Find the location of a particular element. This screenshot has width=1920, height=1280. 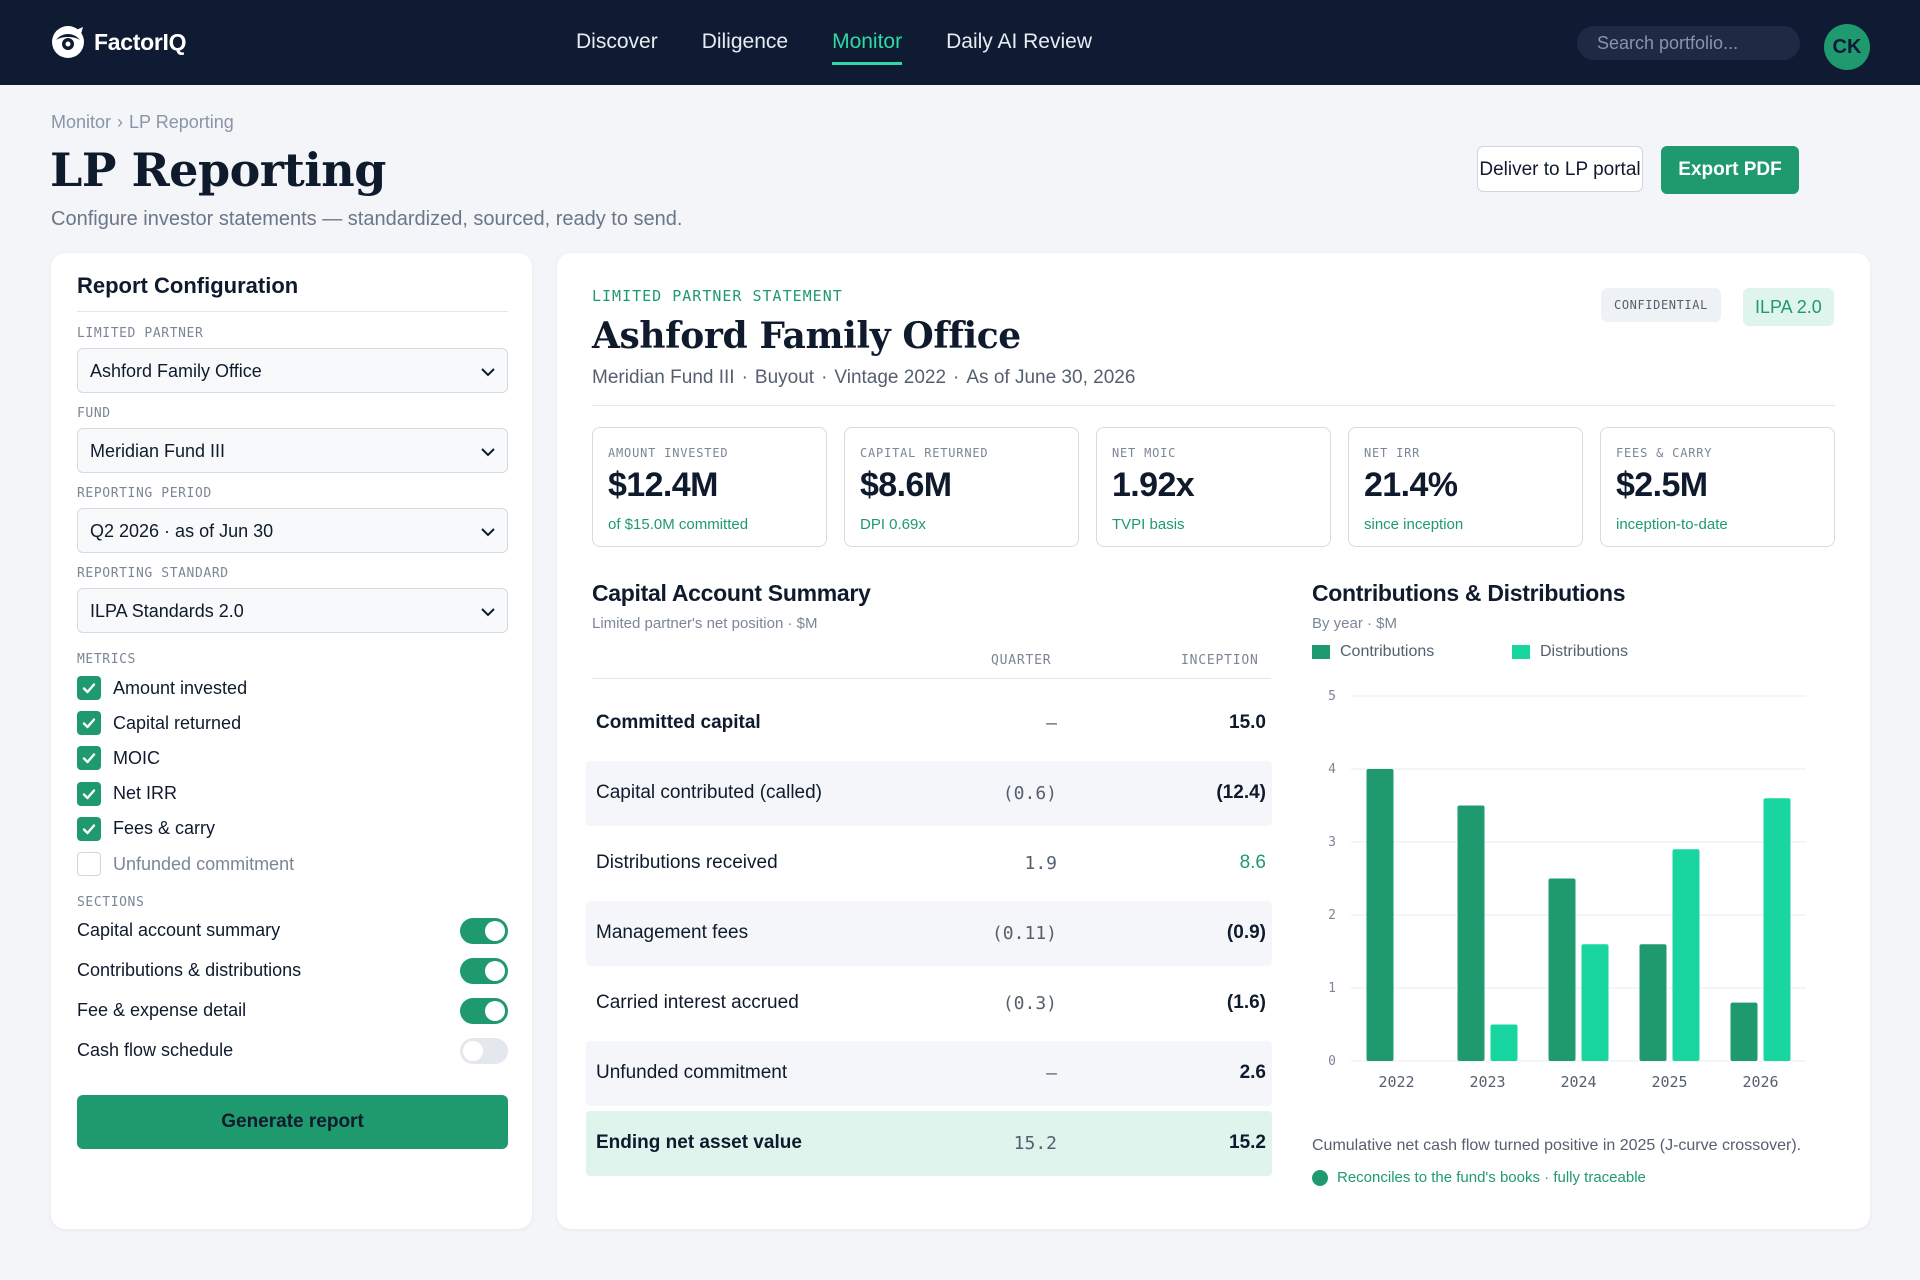

kpi-value: $12.4M is located at coordinates (663, 485).